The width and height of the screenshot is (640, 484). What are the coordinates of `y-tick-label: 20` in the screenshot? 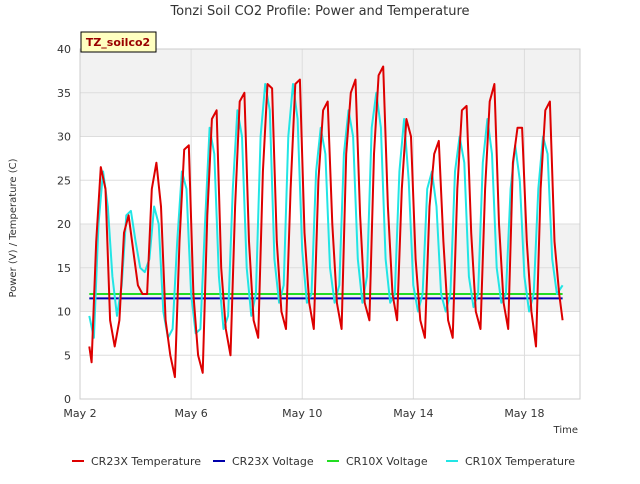 It's located at (64, 224).